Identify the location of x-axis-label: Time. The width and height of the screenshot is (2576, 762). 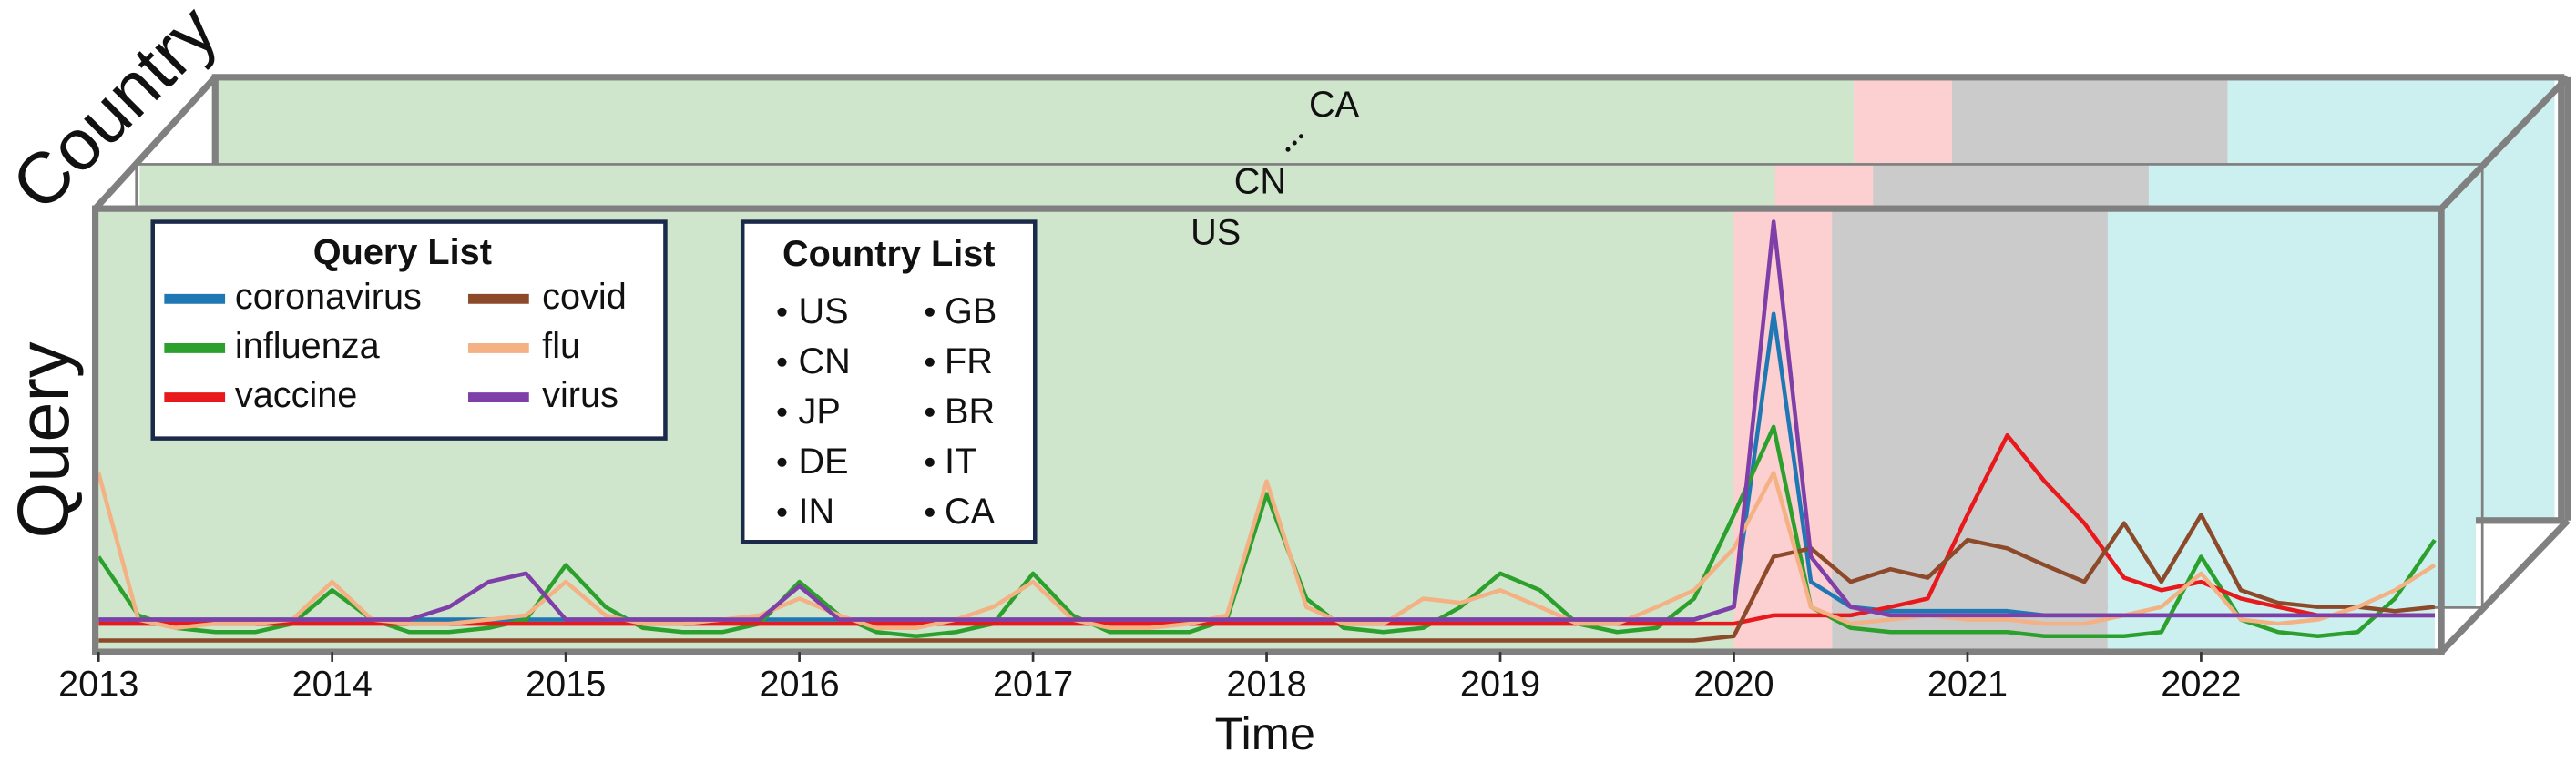
(1265, 733).